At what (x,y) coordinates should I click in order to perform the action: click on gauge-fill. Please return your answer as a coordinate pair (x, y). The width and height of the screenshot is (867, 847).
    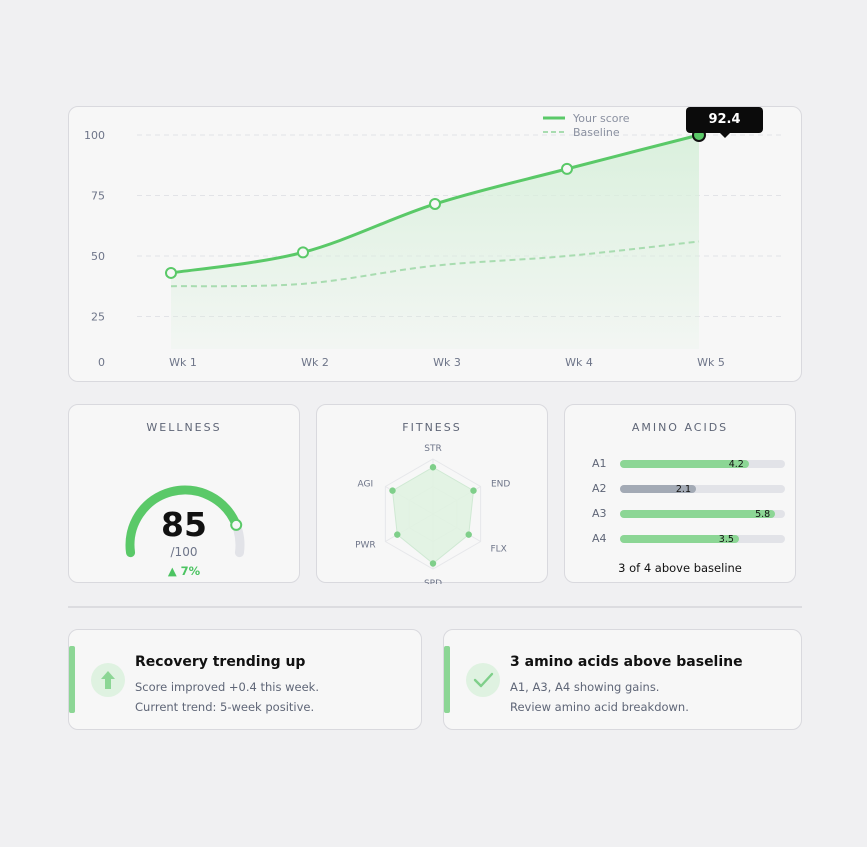
    Looking at the image, I should click on (183, 521).